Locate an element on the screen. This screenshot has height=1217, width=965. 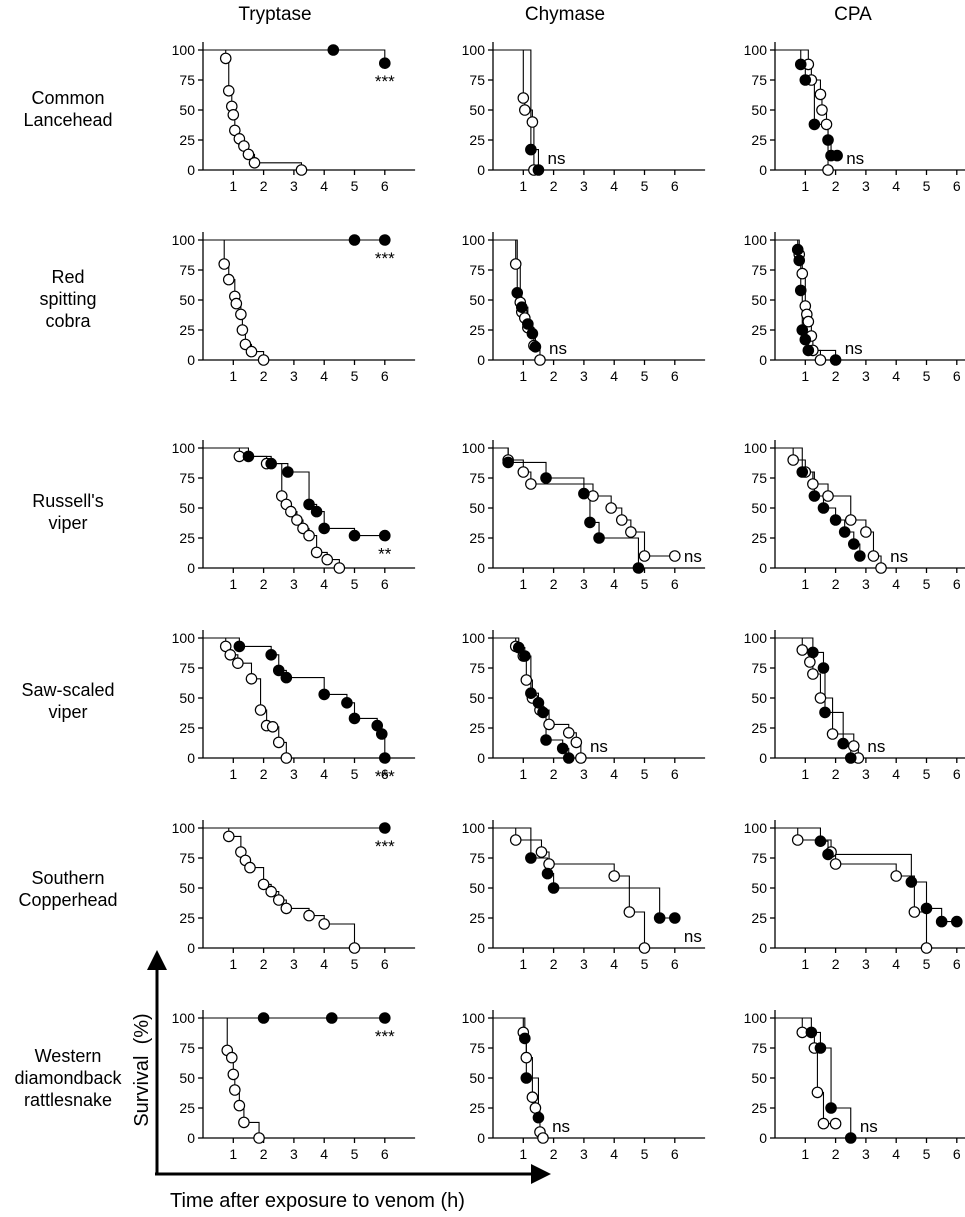
panel-russell-s-viper-chymase: 0 25 50 75 100 1 2 3 4 5 6 ns is located at coordinates (584, 516).